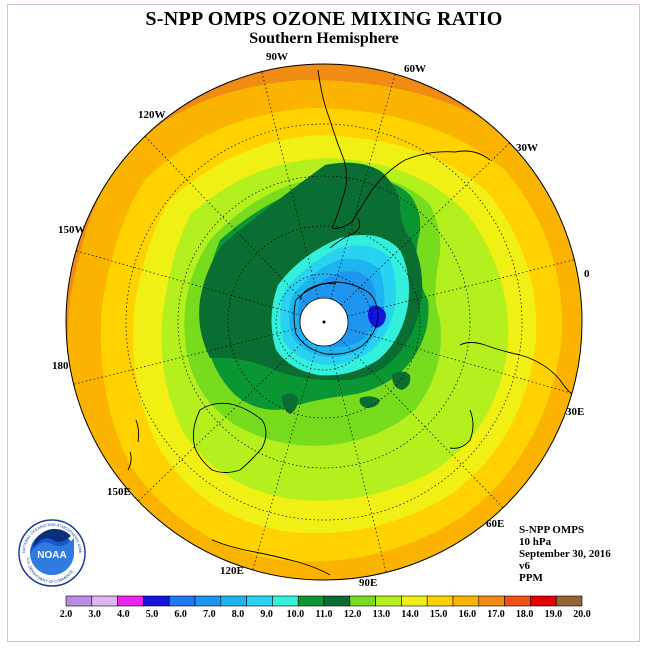 The height and width of the screenshot is (648, 648). I want to click on info-instrument: S-NPP OMPS, so click(552, 530).